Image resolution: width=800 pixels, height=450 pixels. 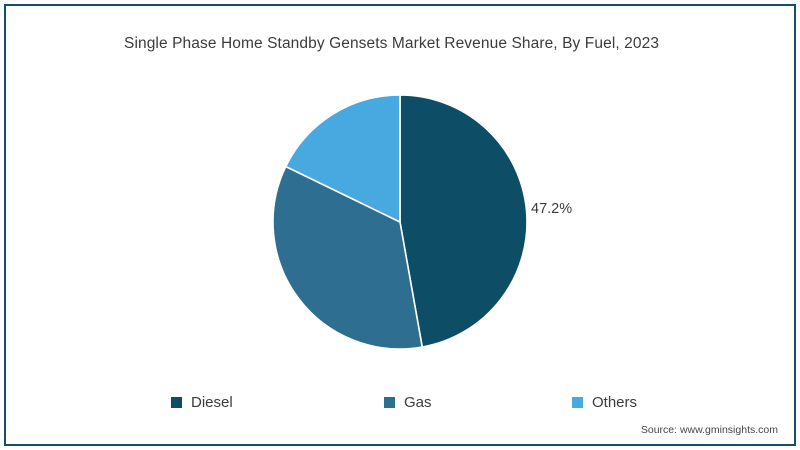 I want to click on source-attribution: Source: www.gminsights.com, so click(x=709, y=430).